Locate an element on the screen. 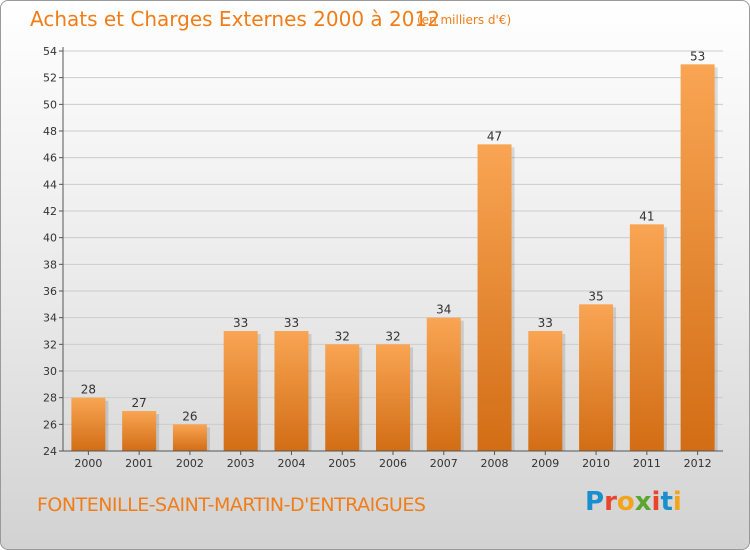 The height and width of the screenshot is (550, 750). x-tick-label: 2001 is located at coordinates (139, 463).